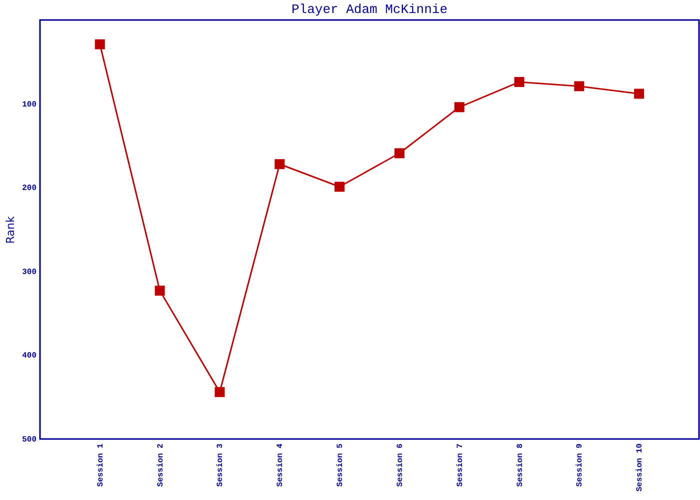  What do you see at coordinates (29, 105) in the screenshot?
I see `y-tick-label: 100` at bounding box center [29, 105].